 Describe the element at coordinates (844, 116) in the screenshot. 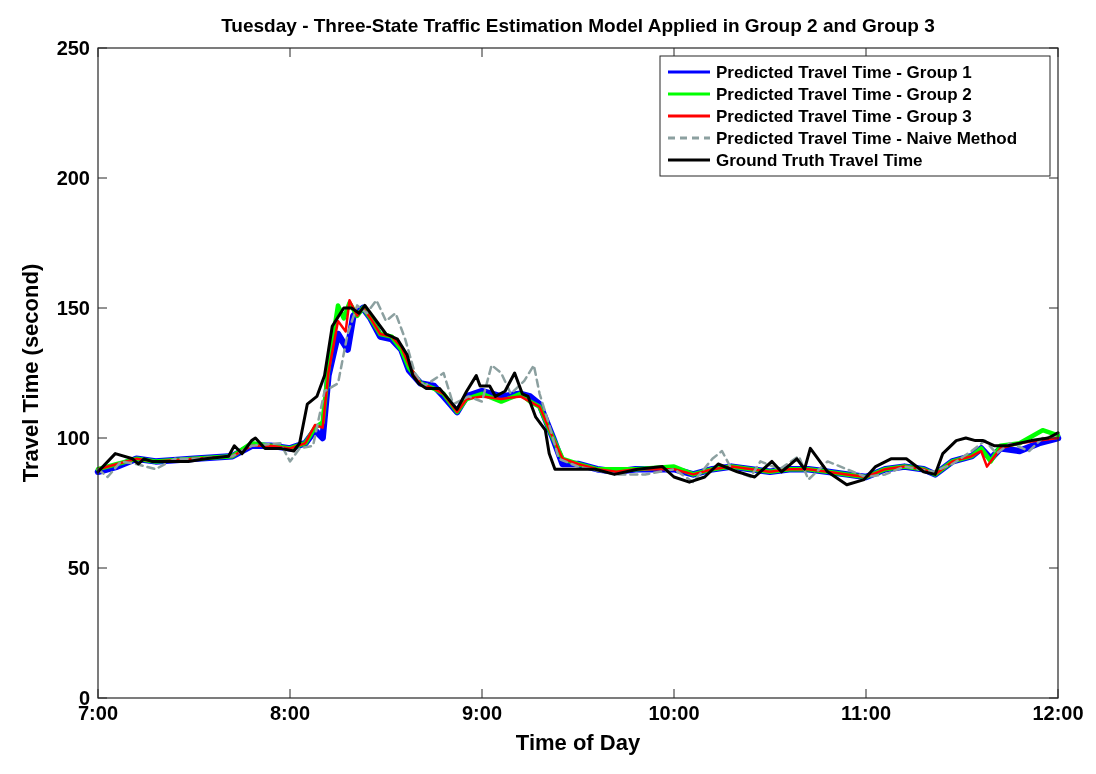

I see `legend-label: Predicted Travel Time - Group 3` at that location.